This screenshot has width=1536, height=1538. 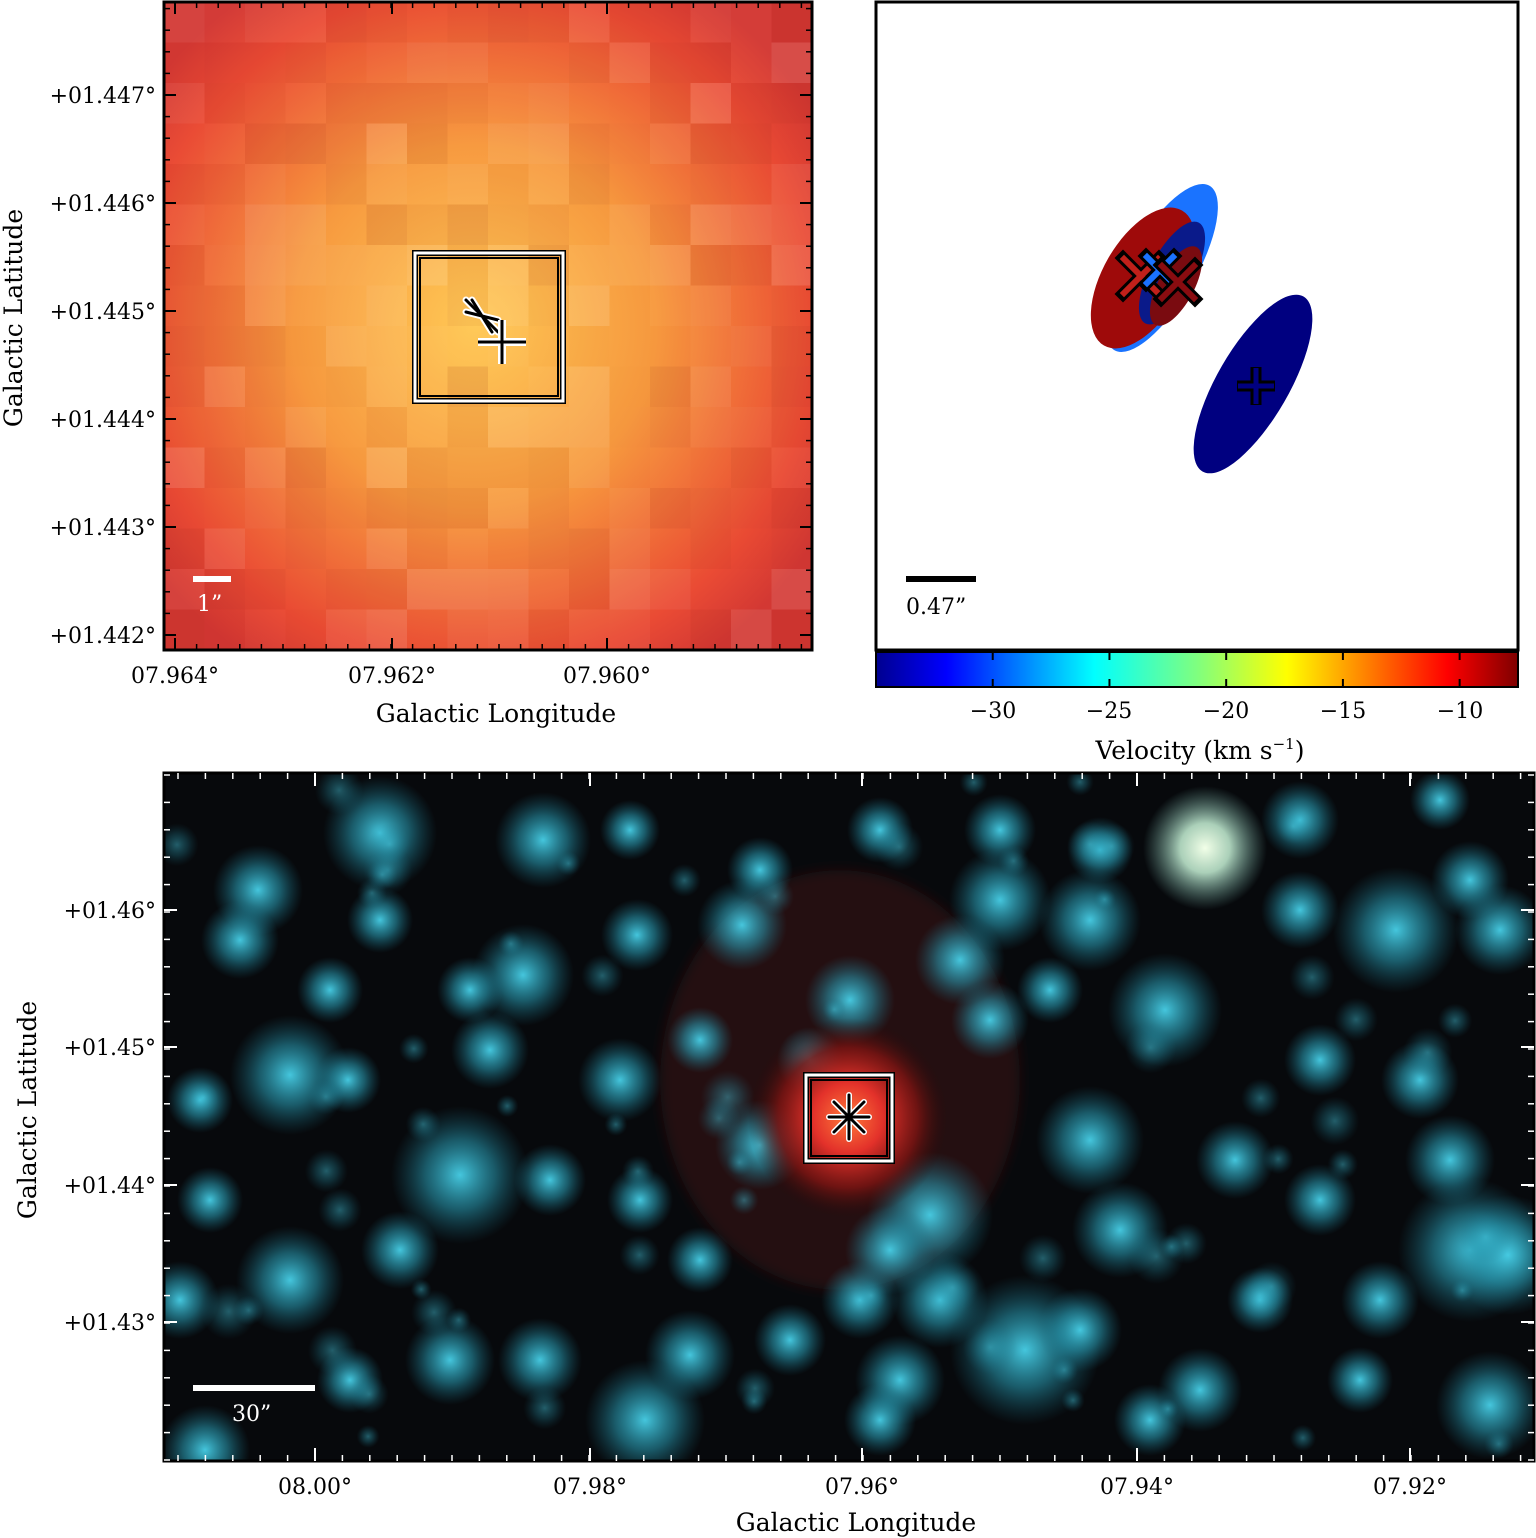 I want to click on colorbar-tick-4: −10, so click(x=1460, y=711).